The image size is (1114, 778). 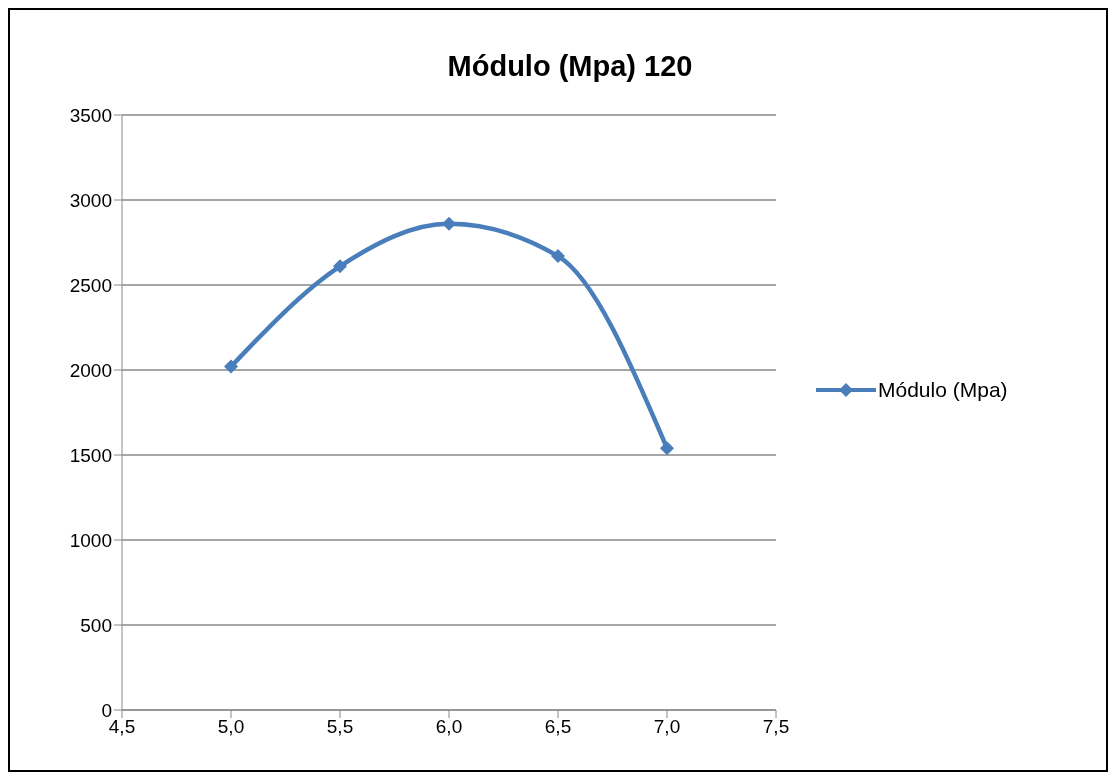 I want to click on x-tick-label: 5,0, so click(x=231, y=727).